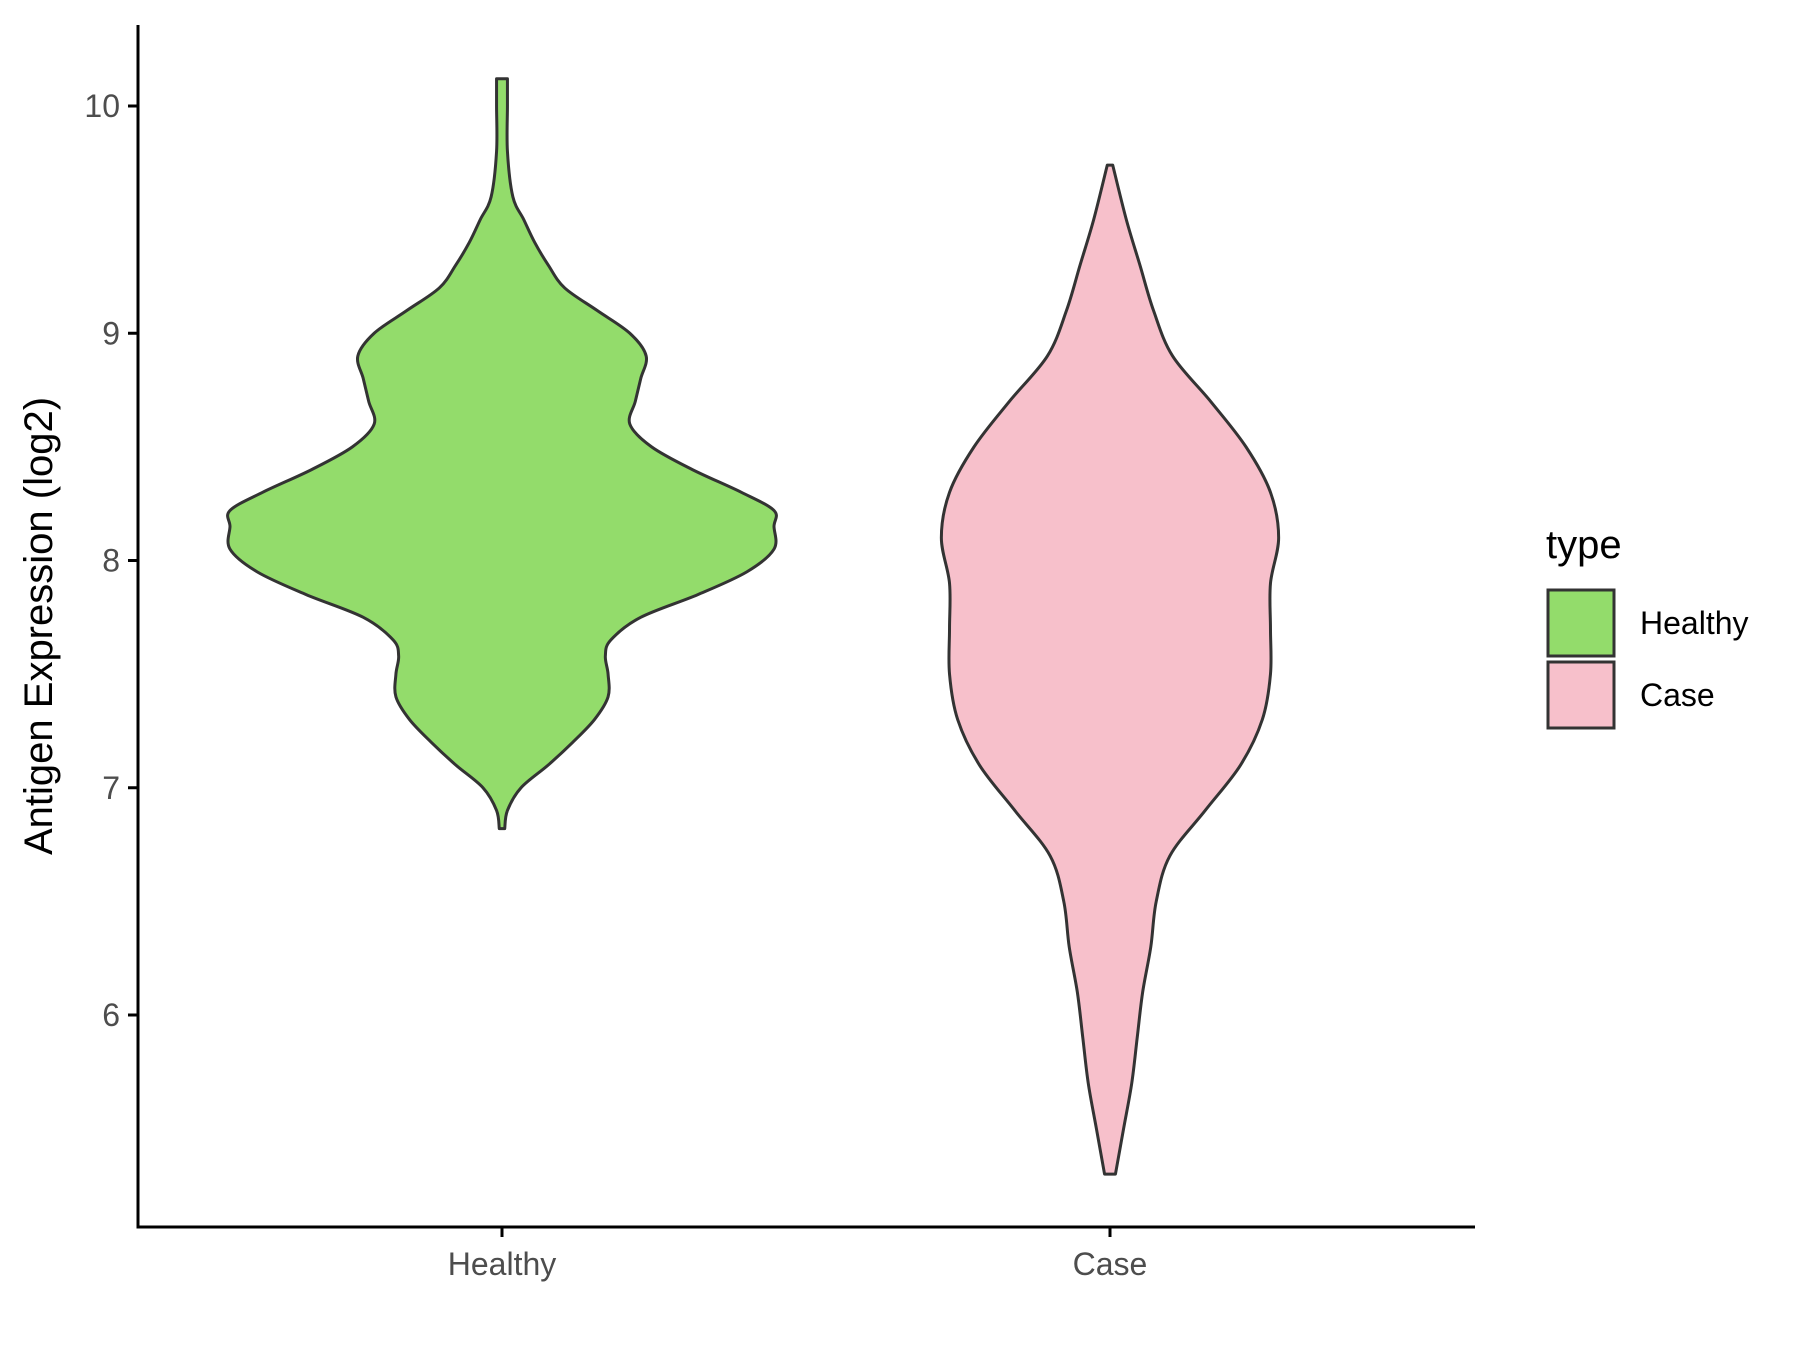 This screenshot has width=1800, height=1350. What do you see at coordinates (1581, 623) in the screenshot?
I see `legend-swatch-healthy` at bounding box center [1581, 623].